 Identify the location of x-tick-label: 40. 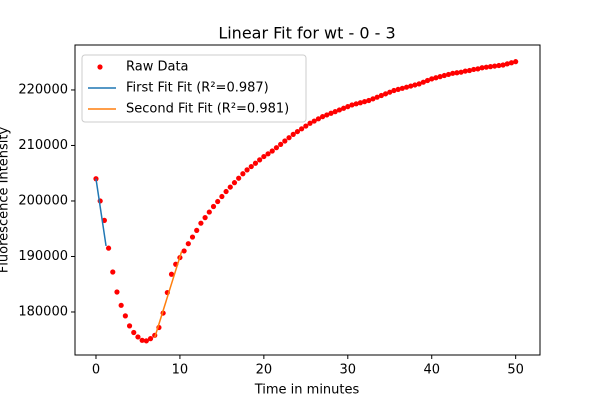
(431, 370).